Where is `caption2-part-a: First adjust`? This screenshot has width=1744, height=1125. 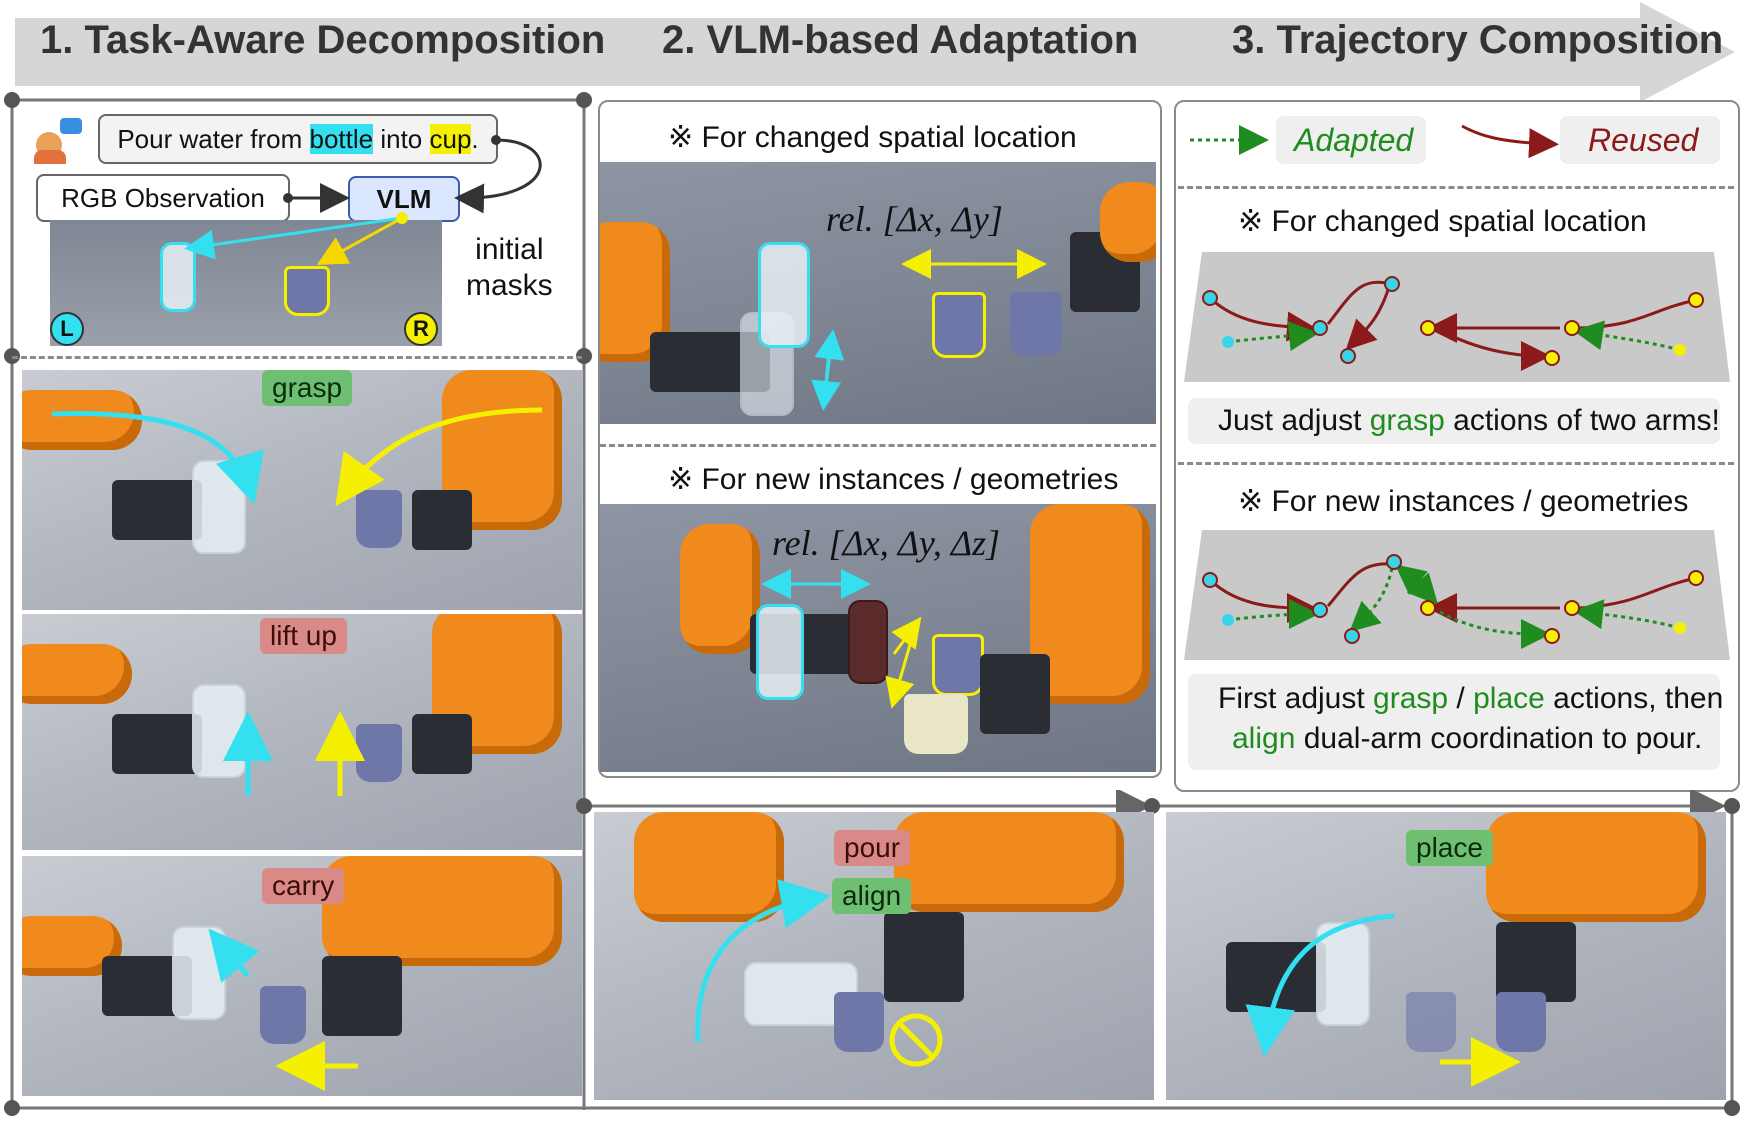 caption2-part-a: First adjust is located at coordinates (1296, 698).